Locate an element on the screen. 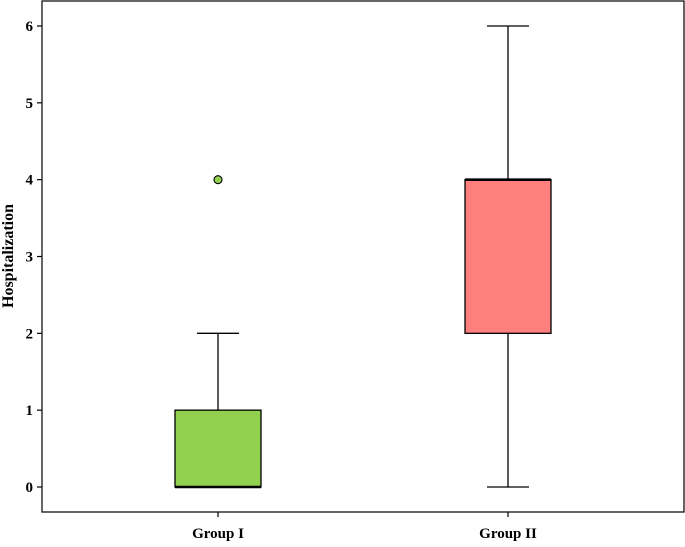  y-axis-label: Hospitalization is located at coordinates (8, 256).